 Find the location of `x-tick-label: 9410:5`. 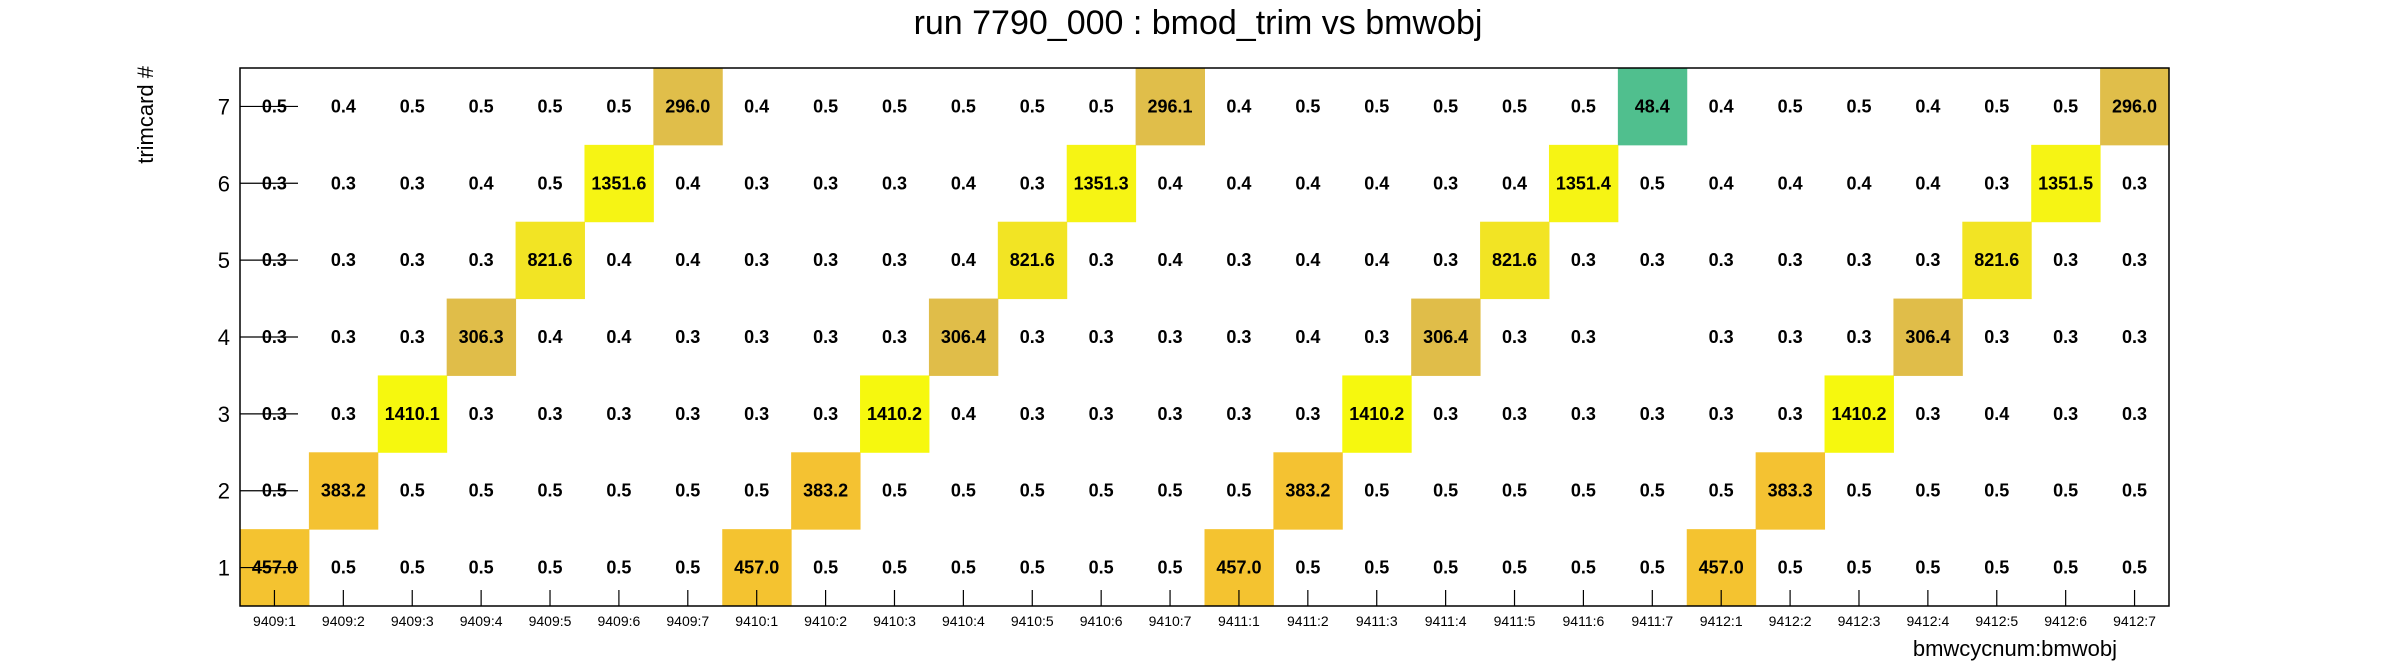

x-tick-label: 9410:5 is located at coordinates (1032, 621).